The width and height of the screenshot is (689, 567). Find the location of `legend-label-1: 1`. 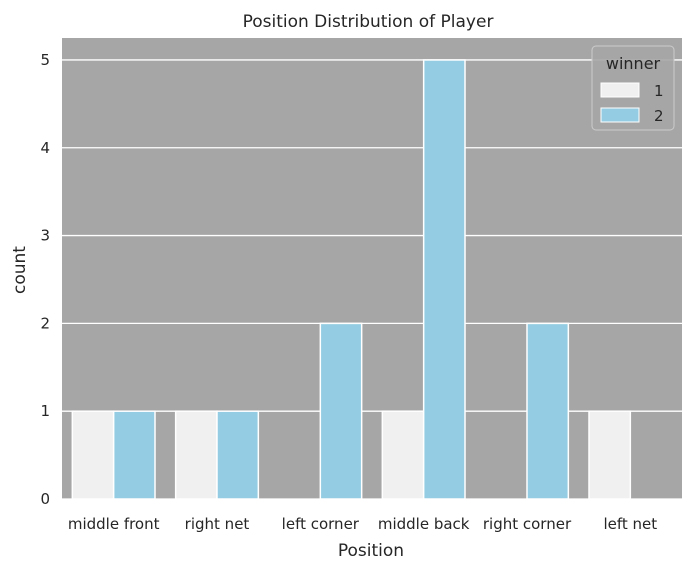

legend-label-1: 1 is located at coordinates (659, 91).